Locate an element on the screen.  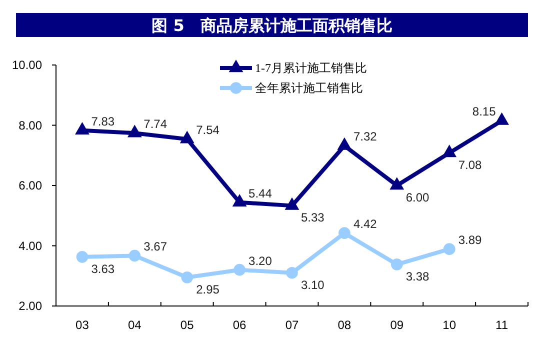
data-label: 7.74 is located at coordinates (156, 124).